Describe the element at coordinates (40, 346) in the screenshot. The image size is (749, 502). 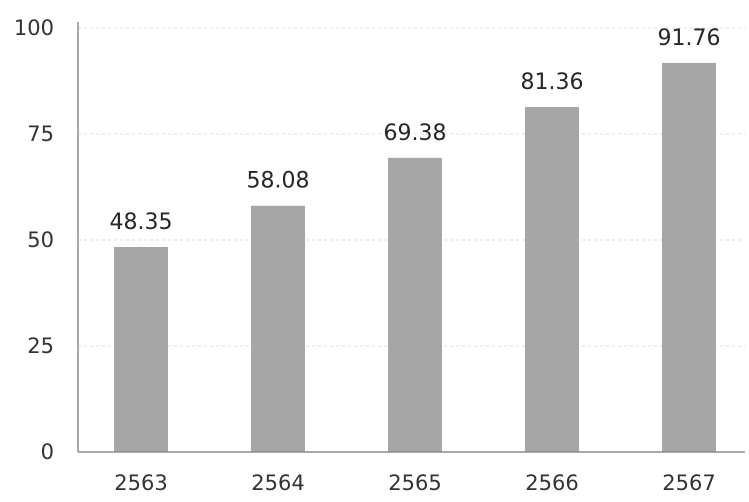
I see `y-tick-label-25: 25` at that location.